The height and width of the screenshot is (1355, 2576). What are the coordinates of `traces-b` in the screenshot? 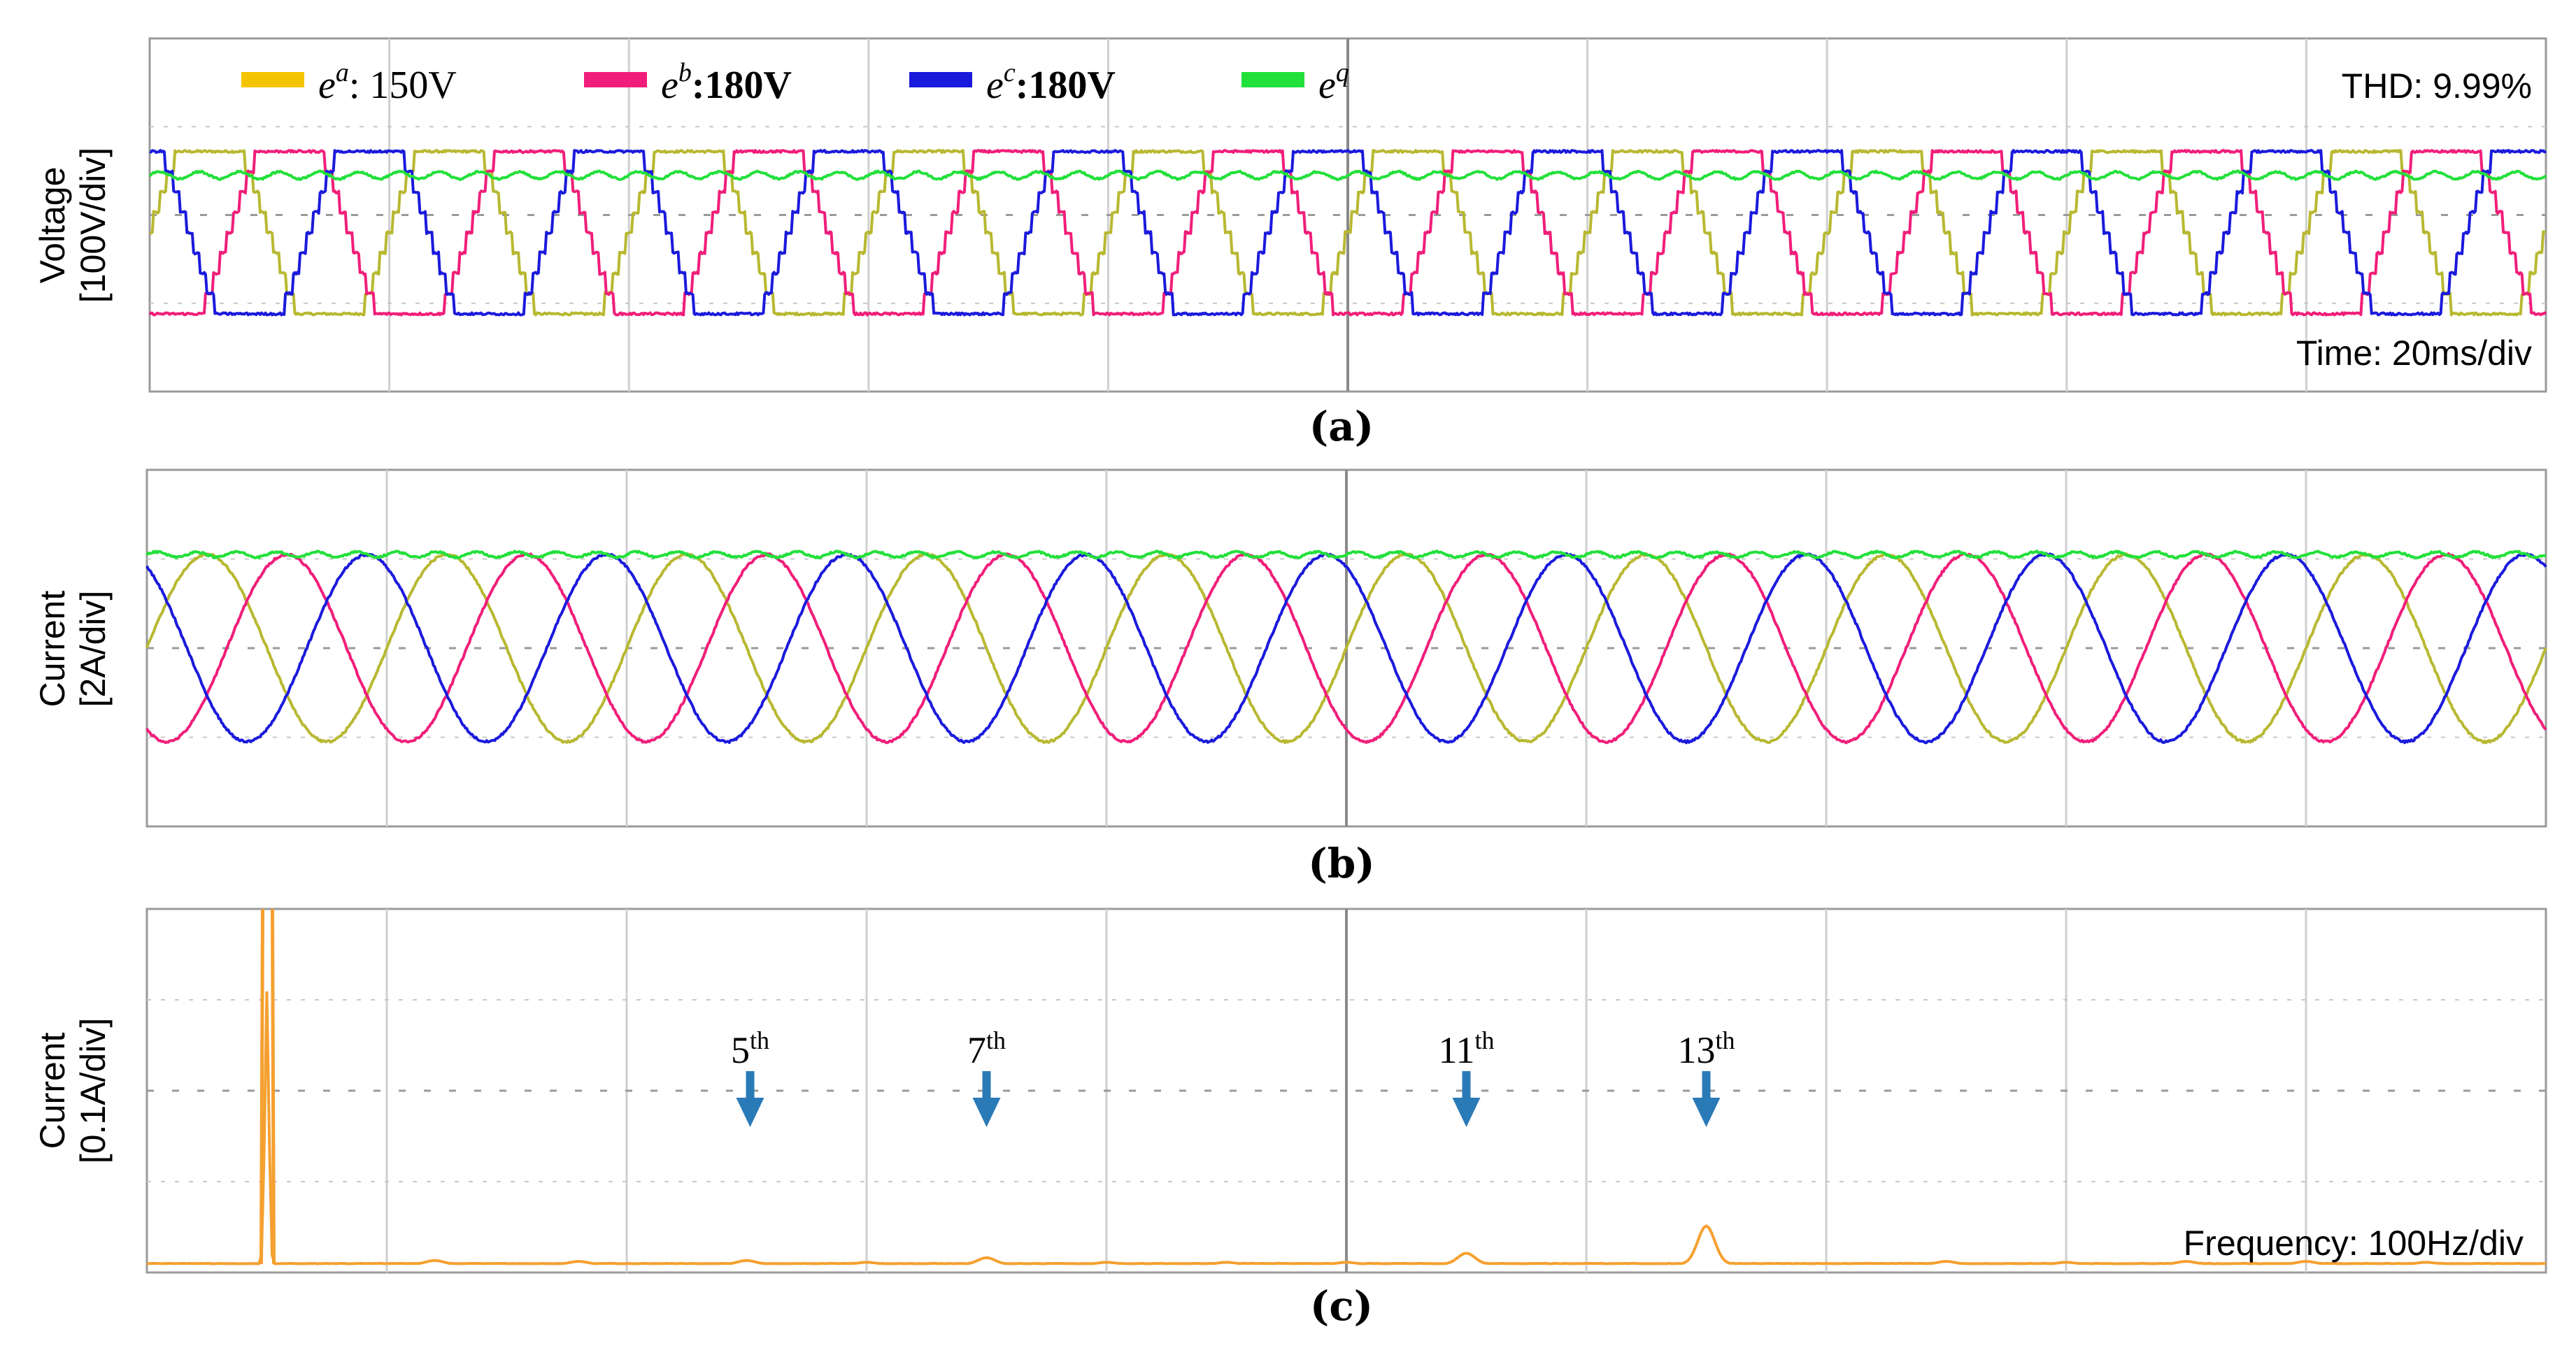 It's located at (1346, 647).